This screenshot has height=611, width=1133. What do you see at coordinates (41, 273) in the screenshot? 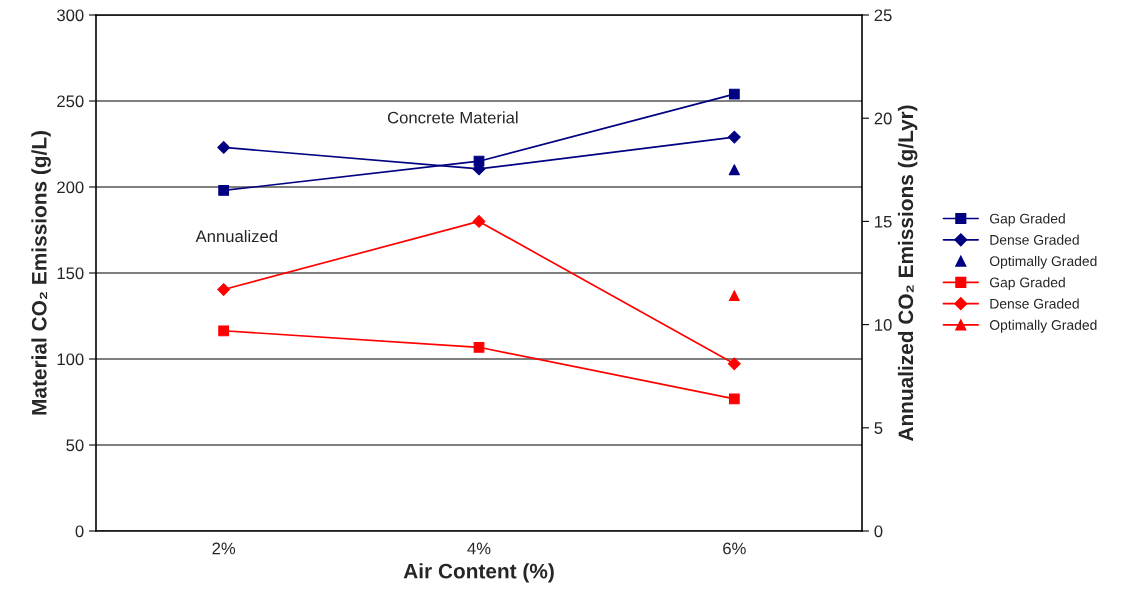
I see `y-axis-title: Material CO₂ Emissions (g/L)` at bounding box center [41, 273].